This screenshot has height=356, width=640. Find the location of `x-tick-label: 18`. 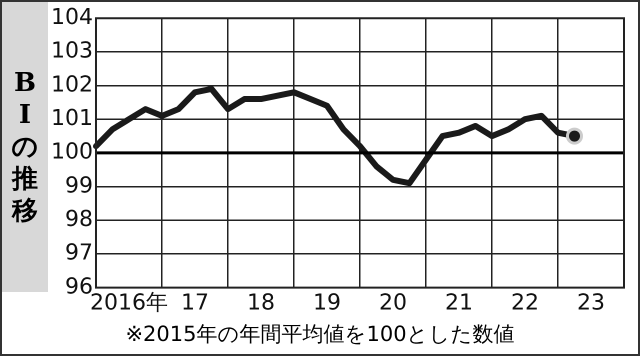

x-tick-label: 18 is located at coordinates (260, 303).